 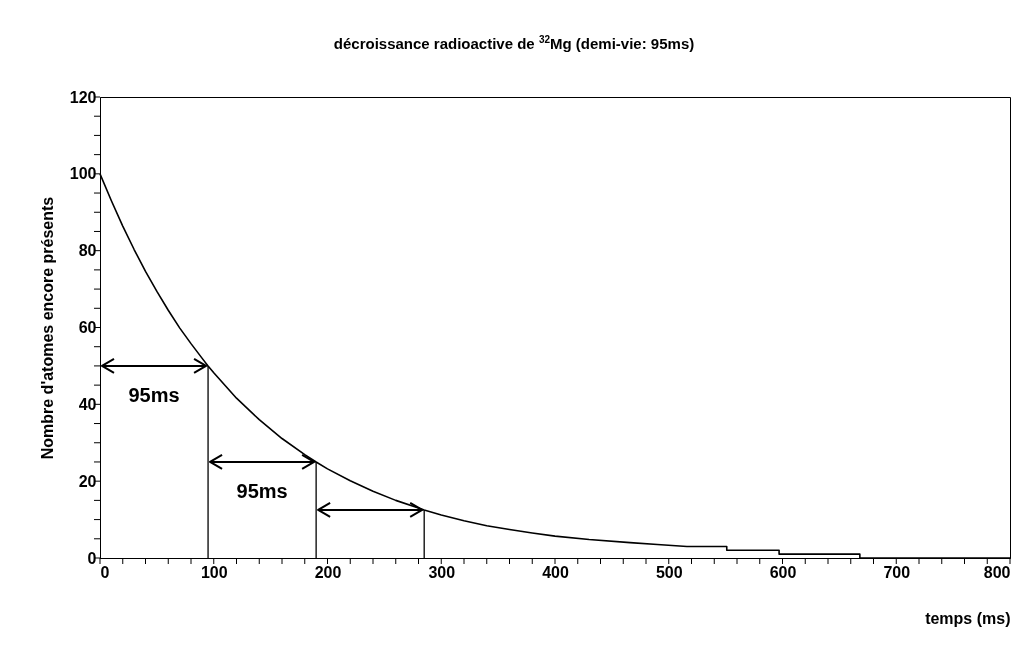 I want to click on y-tick-label: 20, so click(x=87, y=481).